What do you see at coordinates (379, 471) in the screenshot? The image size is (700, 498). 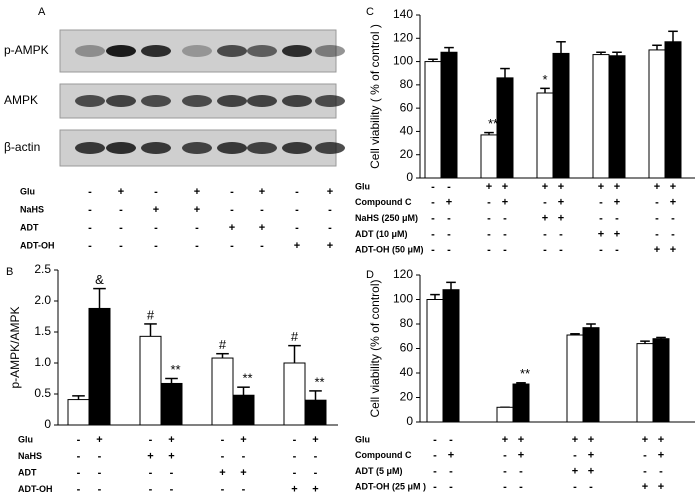 I see `treatment-label: ADT (5 μM)` at bounding box center [379, 471].